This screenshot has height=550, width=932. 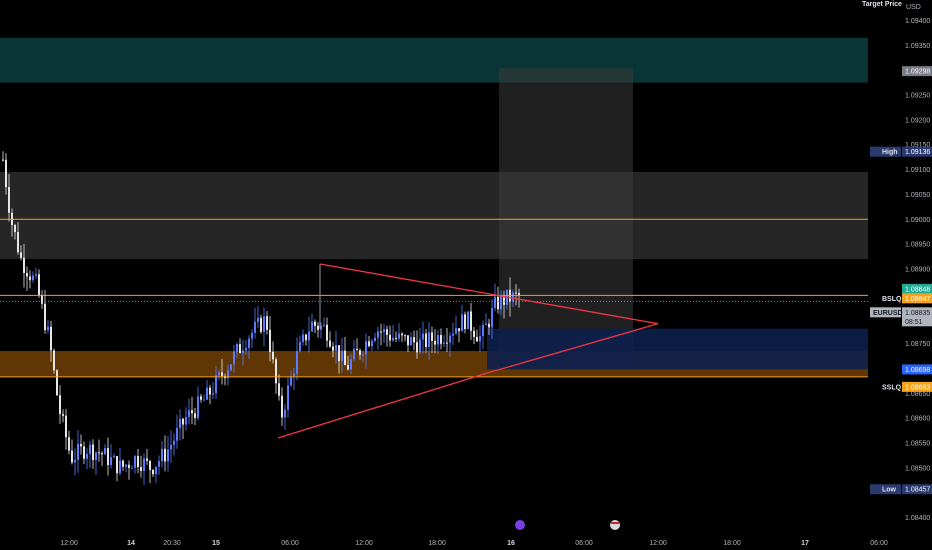 I want to click on us-flag-event-icon, so click(x=615, y=525).